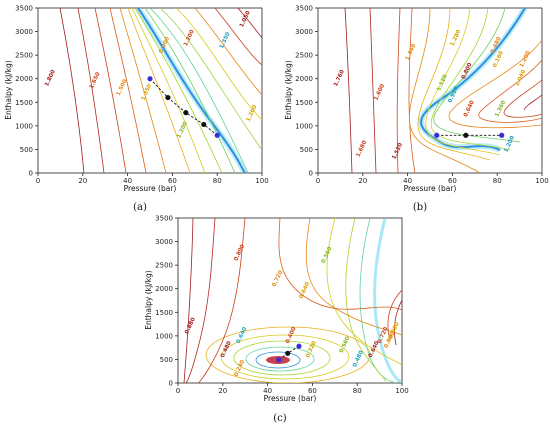  What do you see at coordinates (150, 188) in the screenshot?
I see `x-axis-label-a: Pressure (bar)` at bounding box center [150, 188].